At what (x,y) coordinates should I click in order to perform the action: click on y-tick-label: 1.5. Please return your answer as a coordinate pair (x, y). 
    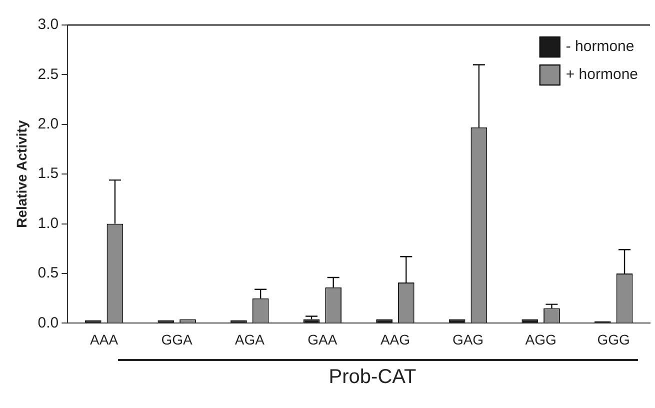
    Looking at the image, I should click on (48, 173).